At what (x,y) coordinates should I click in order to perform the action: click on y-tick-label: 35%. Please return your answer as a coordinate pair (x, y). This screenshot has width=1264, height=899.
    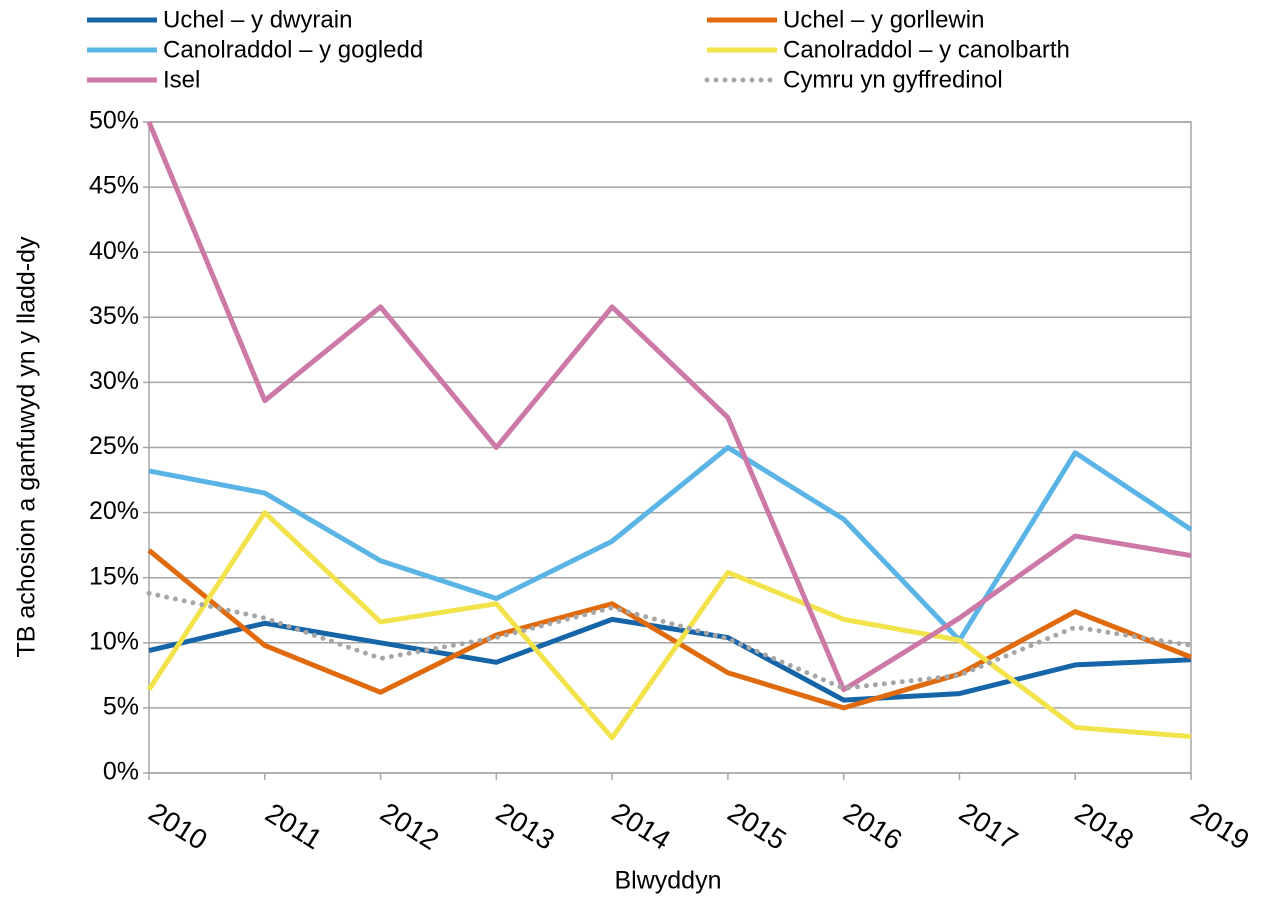
    Looking at the image, I should click on (114, 316).